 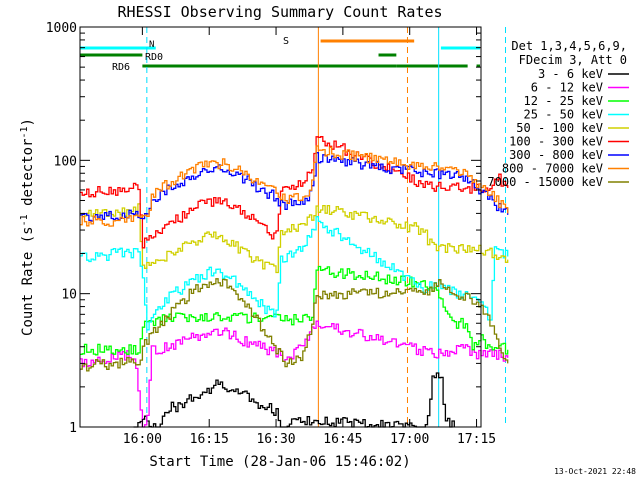 I want to click on x-tick-label: 16:00, so click(x=142, y=439).